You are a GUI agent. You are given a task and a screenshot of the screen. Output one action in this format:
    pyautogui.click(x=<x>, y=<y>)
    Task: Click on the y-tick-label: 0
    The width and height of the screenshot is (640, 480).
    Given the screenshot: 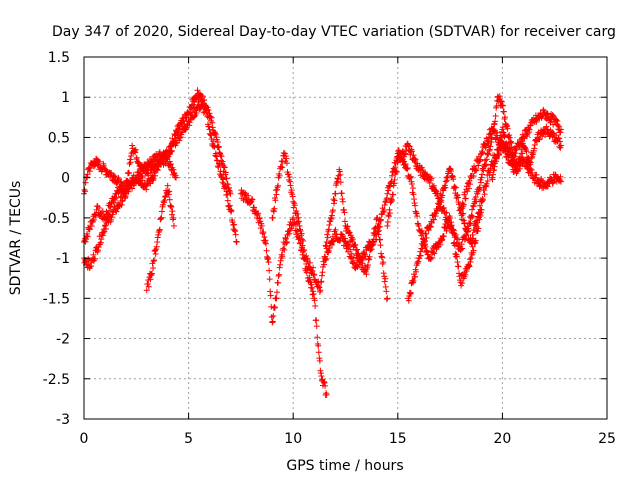 What is the action you would take?
    pyautogui.click(x=65, y=179)
    